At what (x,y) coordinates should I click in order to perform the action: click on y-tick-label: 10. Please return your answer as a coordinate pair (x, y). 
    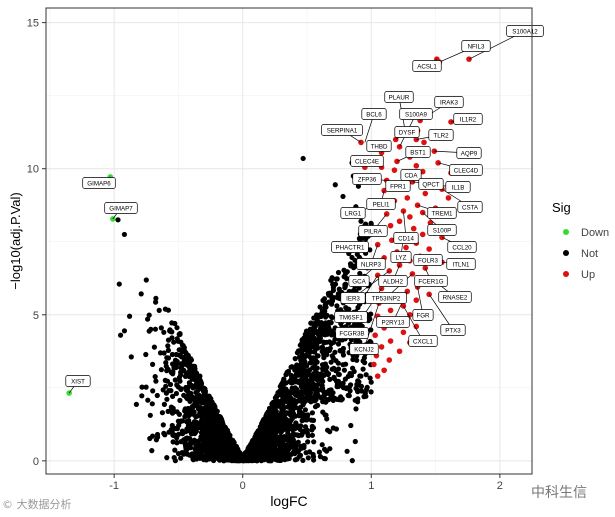
    Looking at the image, I should click on (33, 170).